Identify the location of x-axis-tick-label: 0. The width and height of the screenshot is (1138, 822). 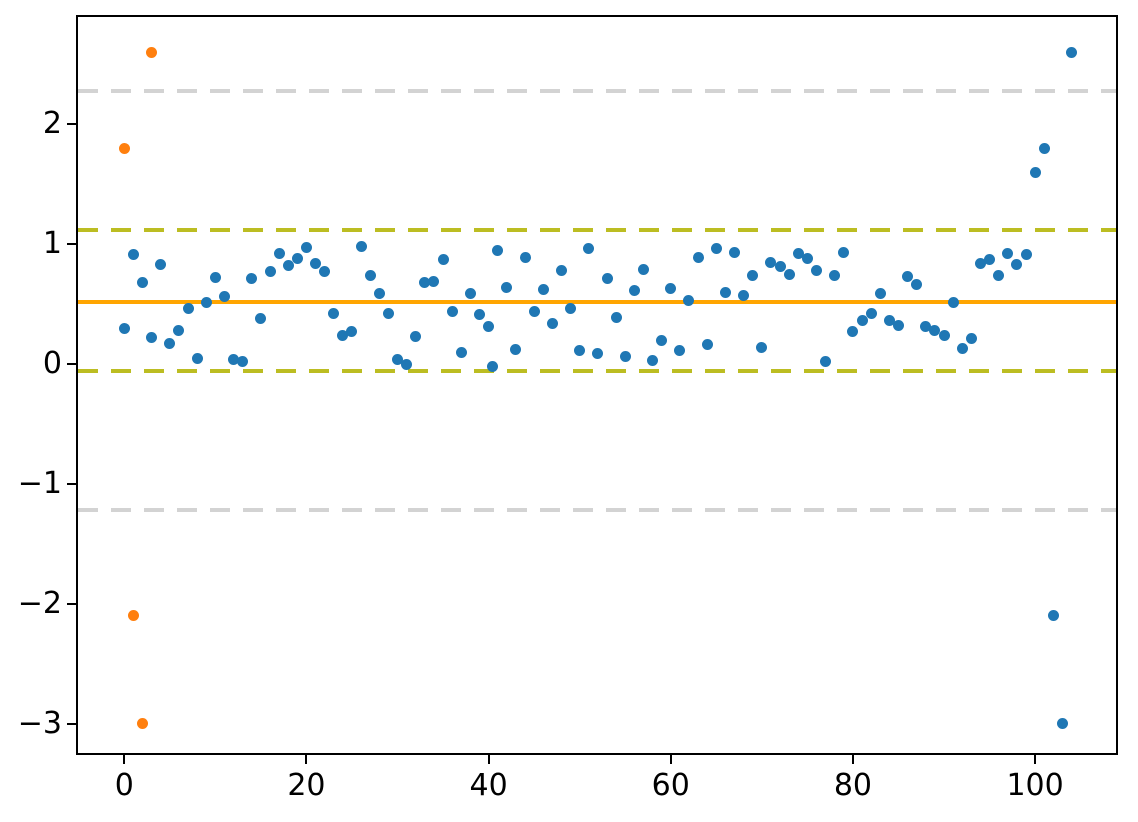
(124, 785).